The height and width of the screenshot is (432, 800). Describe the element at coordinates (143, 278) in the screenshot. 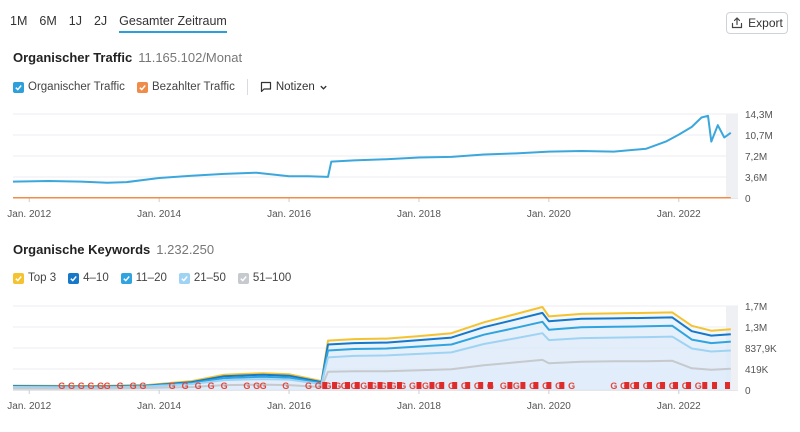

I see `legend-keywords-2: 11–20` at that location.